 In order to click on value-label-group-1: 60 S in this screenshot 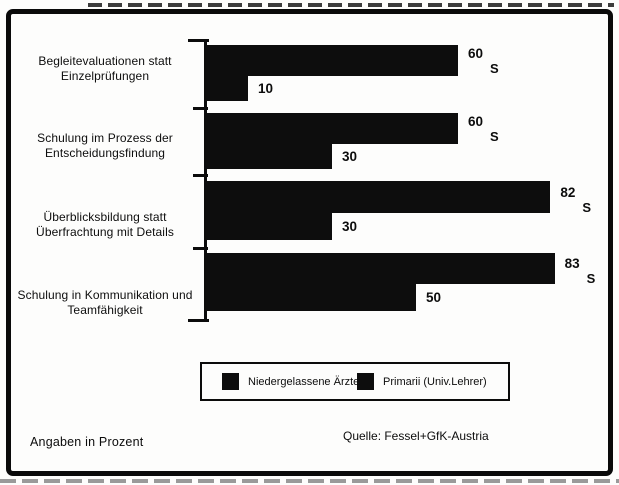, I will do `click(483, 61)`.